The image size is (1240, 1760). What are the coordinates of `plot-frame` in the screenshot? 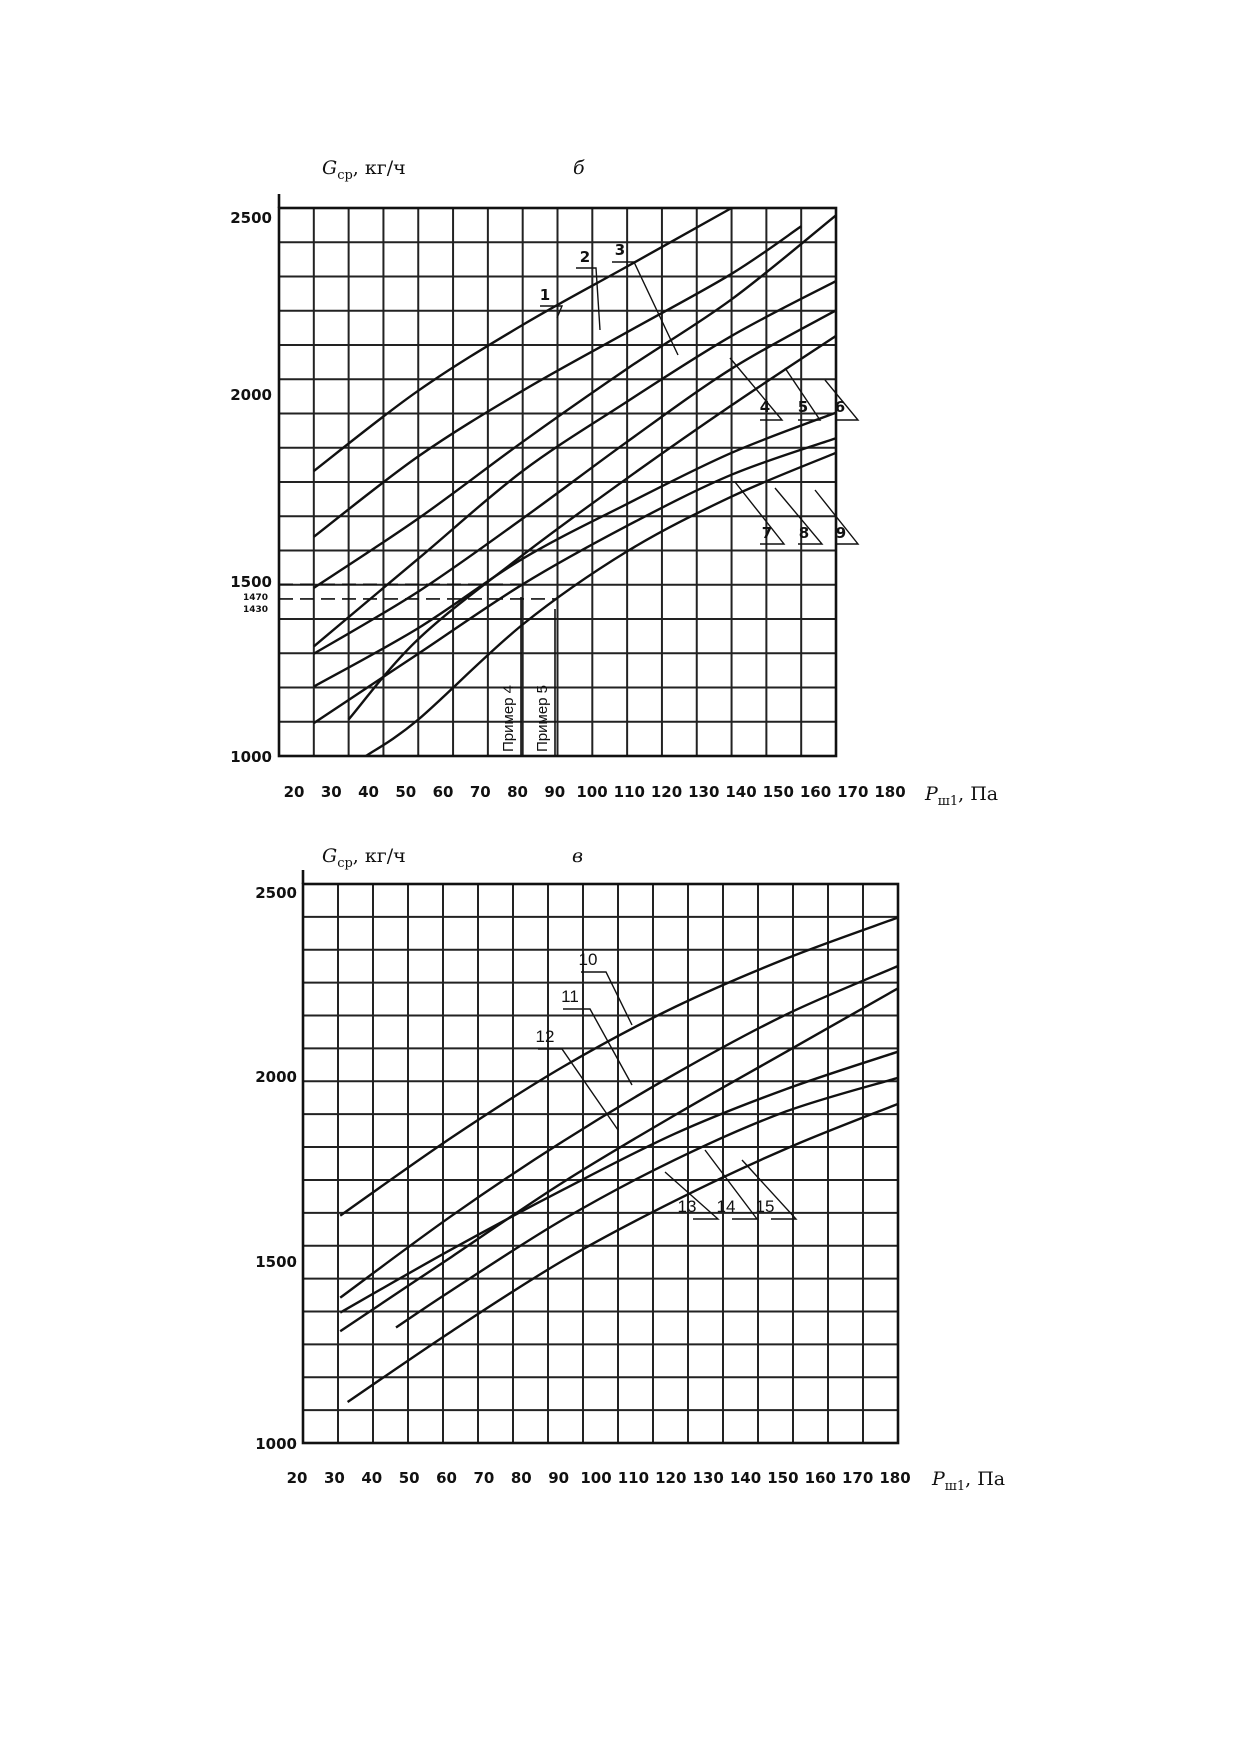 It's located at (557, 482).